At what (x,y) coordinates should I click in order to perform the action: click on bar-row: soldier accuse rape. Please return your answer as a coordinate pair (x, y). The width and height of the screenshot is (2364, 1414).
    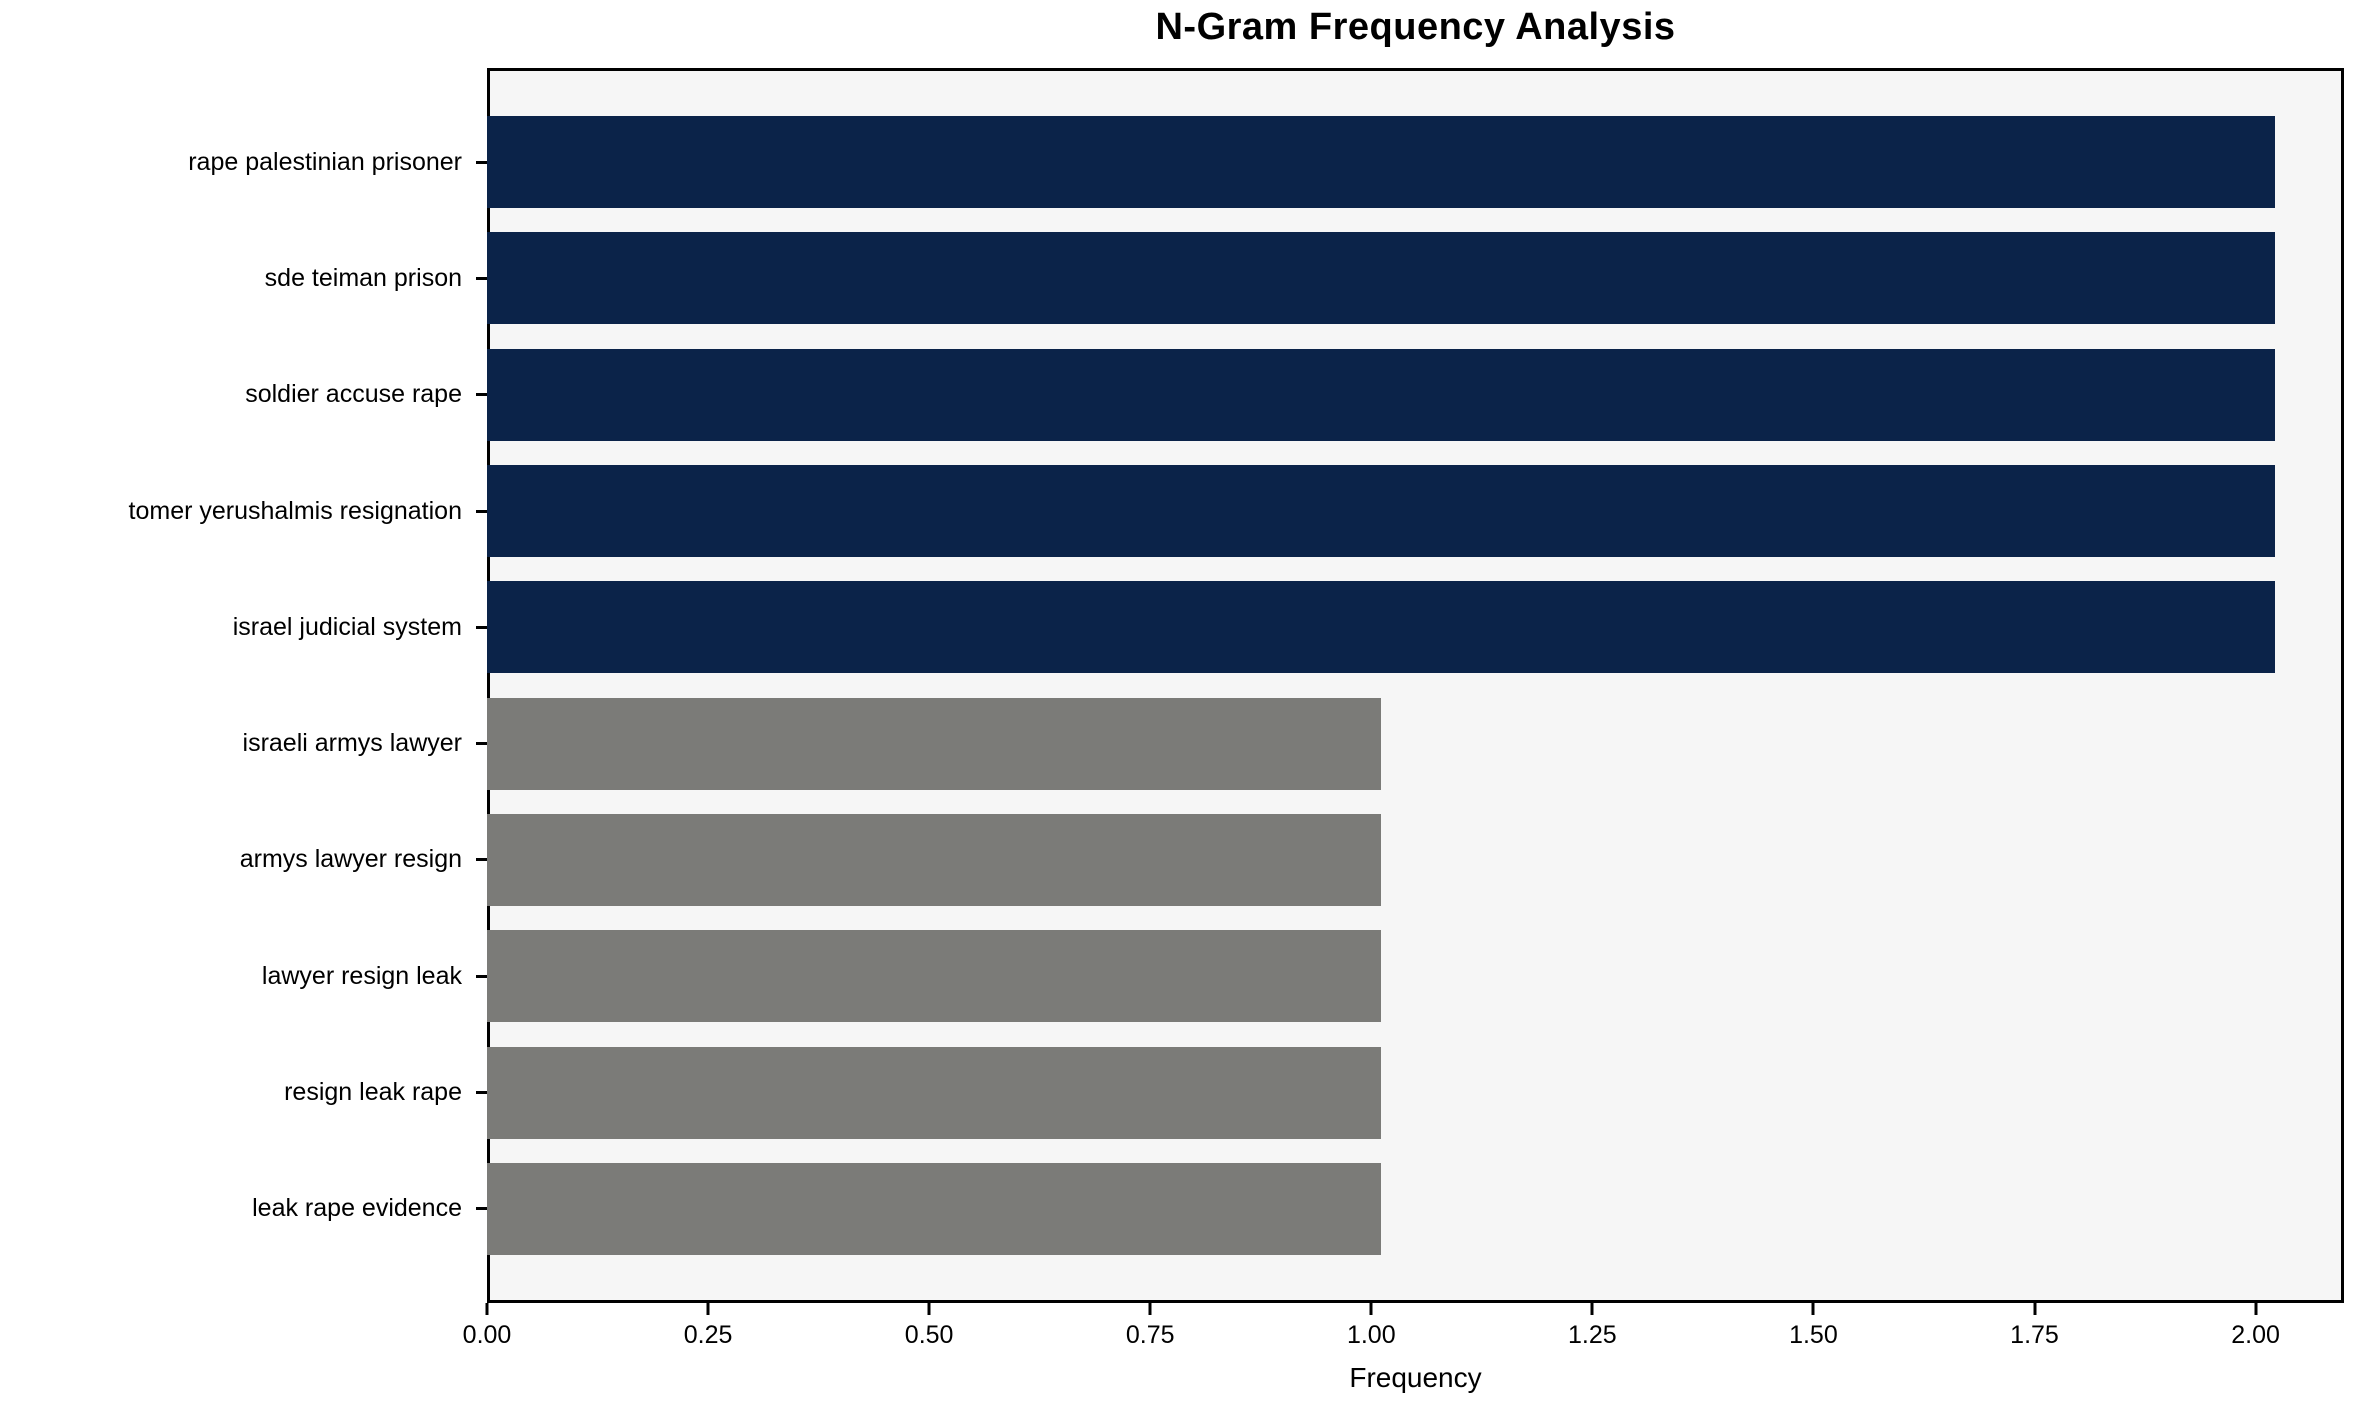
    Looking at the image, I should click on (1182, 395).